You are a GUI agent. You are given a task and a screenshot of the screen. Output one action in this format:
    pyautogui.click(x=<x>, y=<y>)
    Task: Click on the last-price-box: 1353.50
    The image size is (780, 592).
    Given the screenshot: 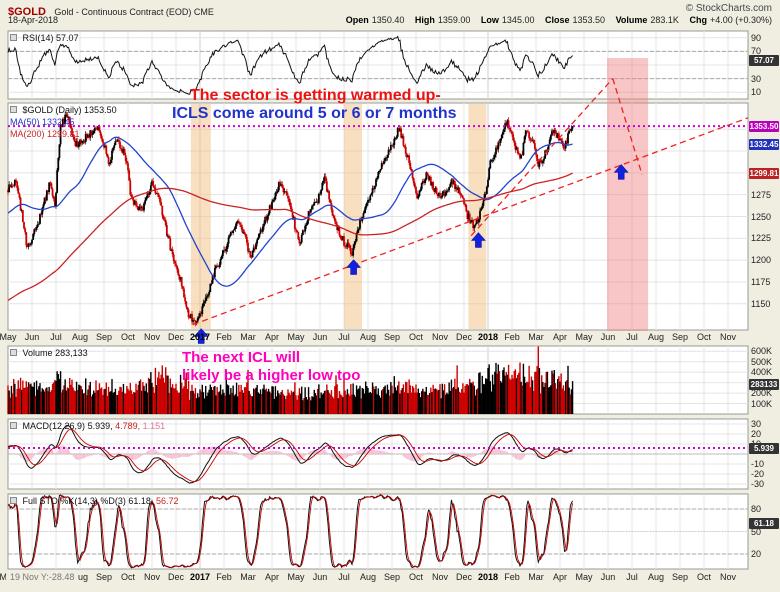 What is the action you would take?
    pyautogui.click(x=764, y=126)
    